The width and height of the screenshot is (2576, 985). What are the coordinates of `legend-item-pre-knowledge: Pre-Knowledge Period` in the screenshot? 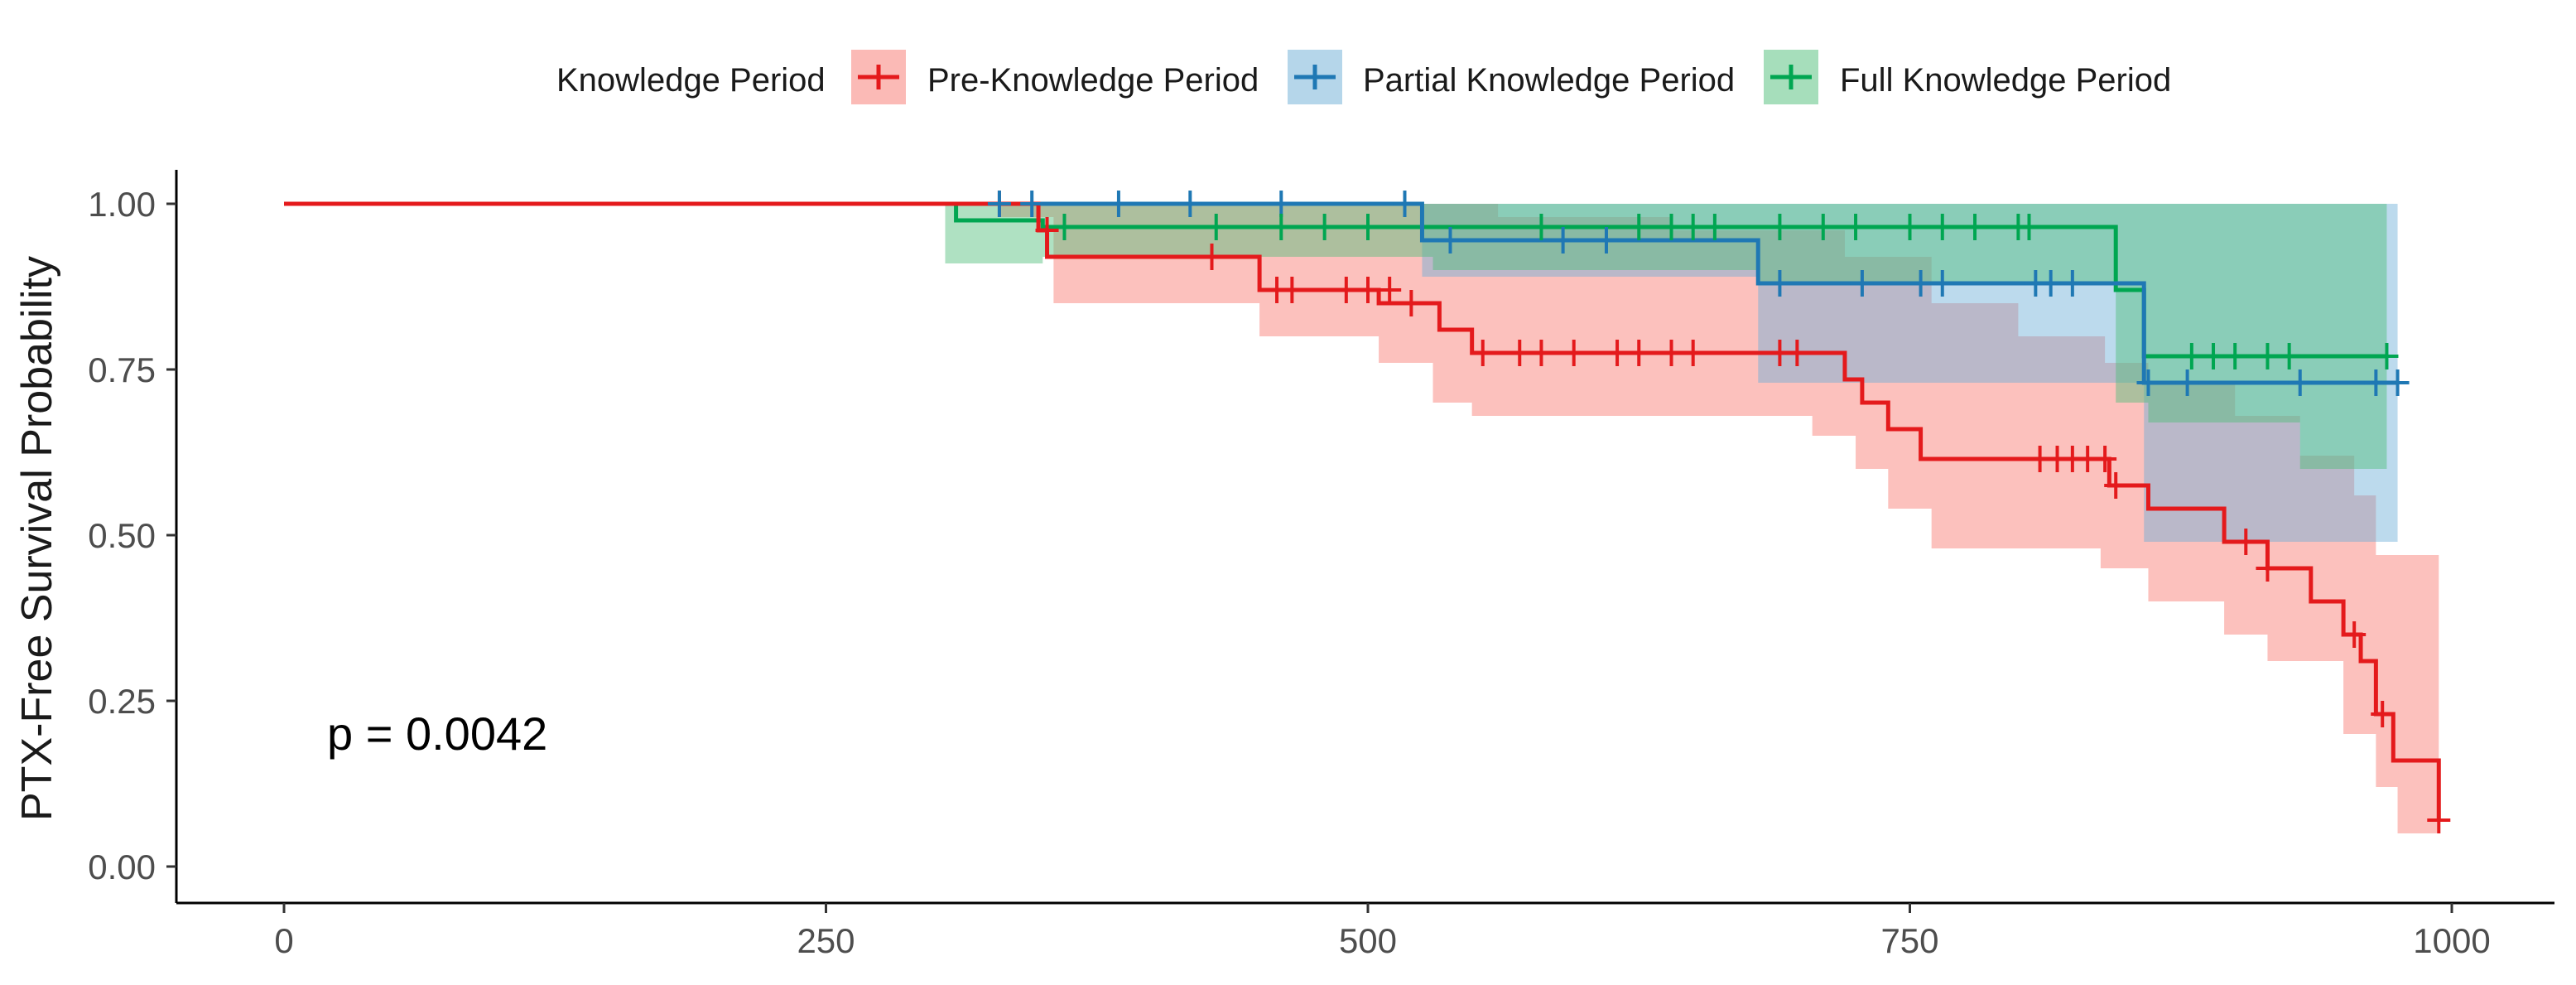 It's located at (1055, 77).